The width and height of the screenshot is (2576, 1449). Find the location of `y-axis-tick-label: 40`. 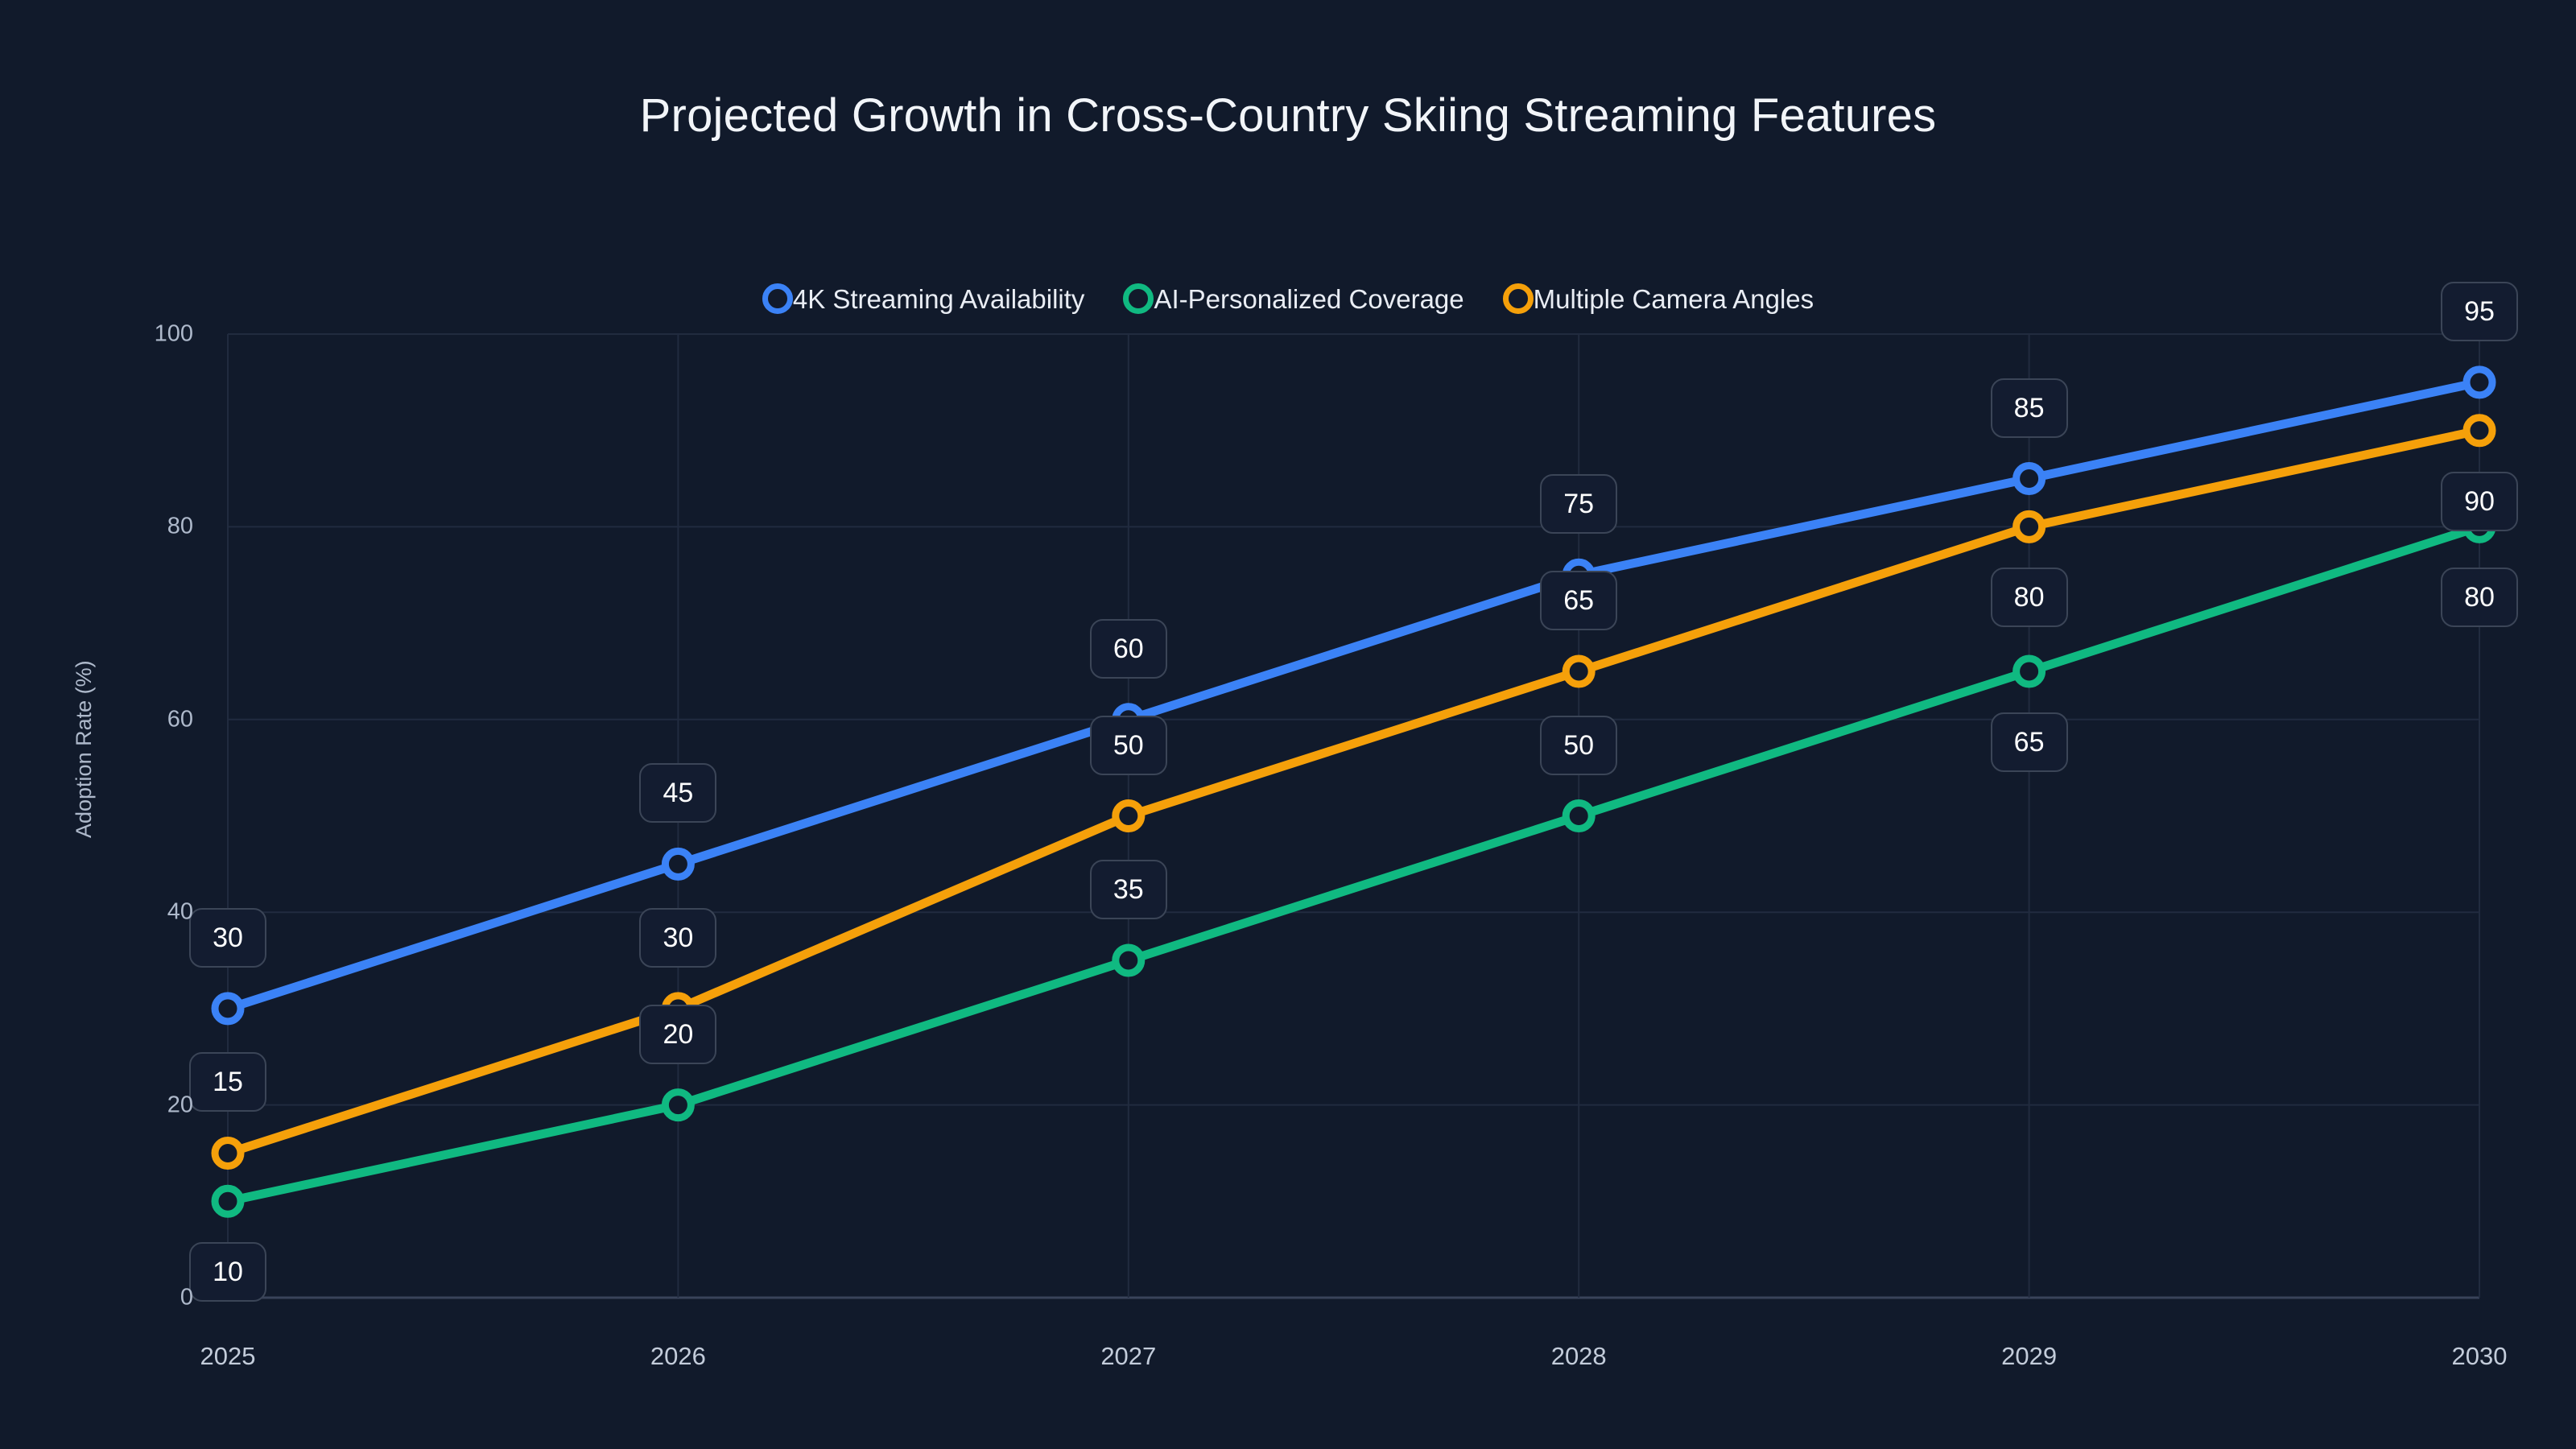

y-axis-tick-label: 40 is located at coordinates (180, 911).